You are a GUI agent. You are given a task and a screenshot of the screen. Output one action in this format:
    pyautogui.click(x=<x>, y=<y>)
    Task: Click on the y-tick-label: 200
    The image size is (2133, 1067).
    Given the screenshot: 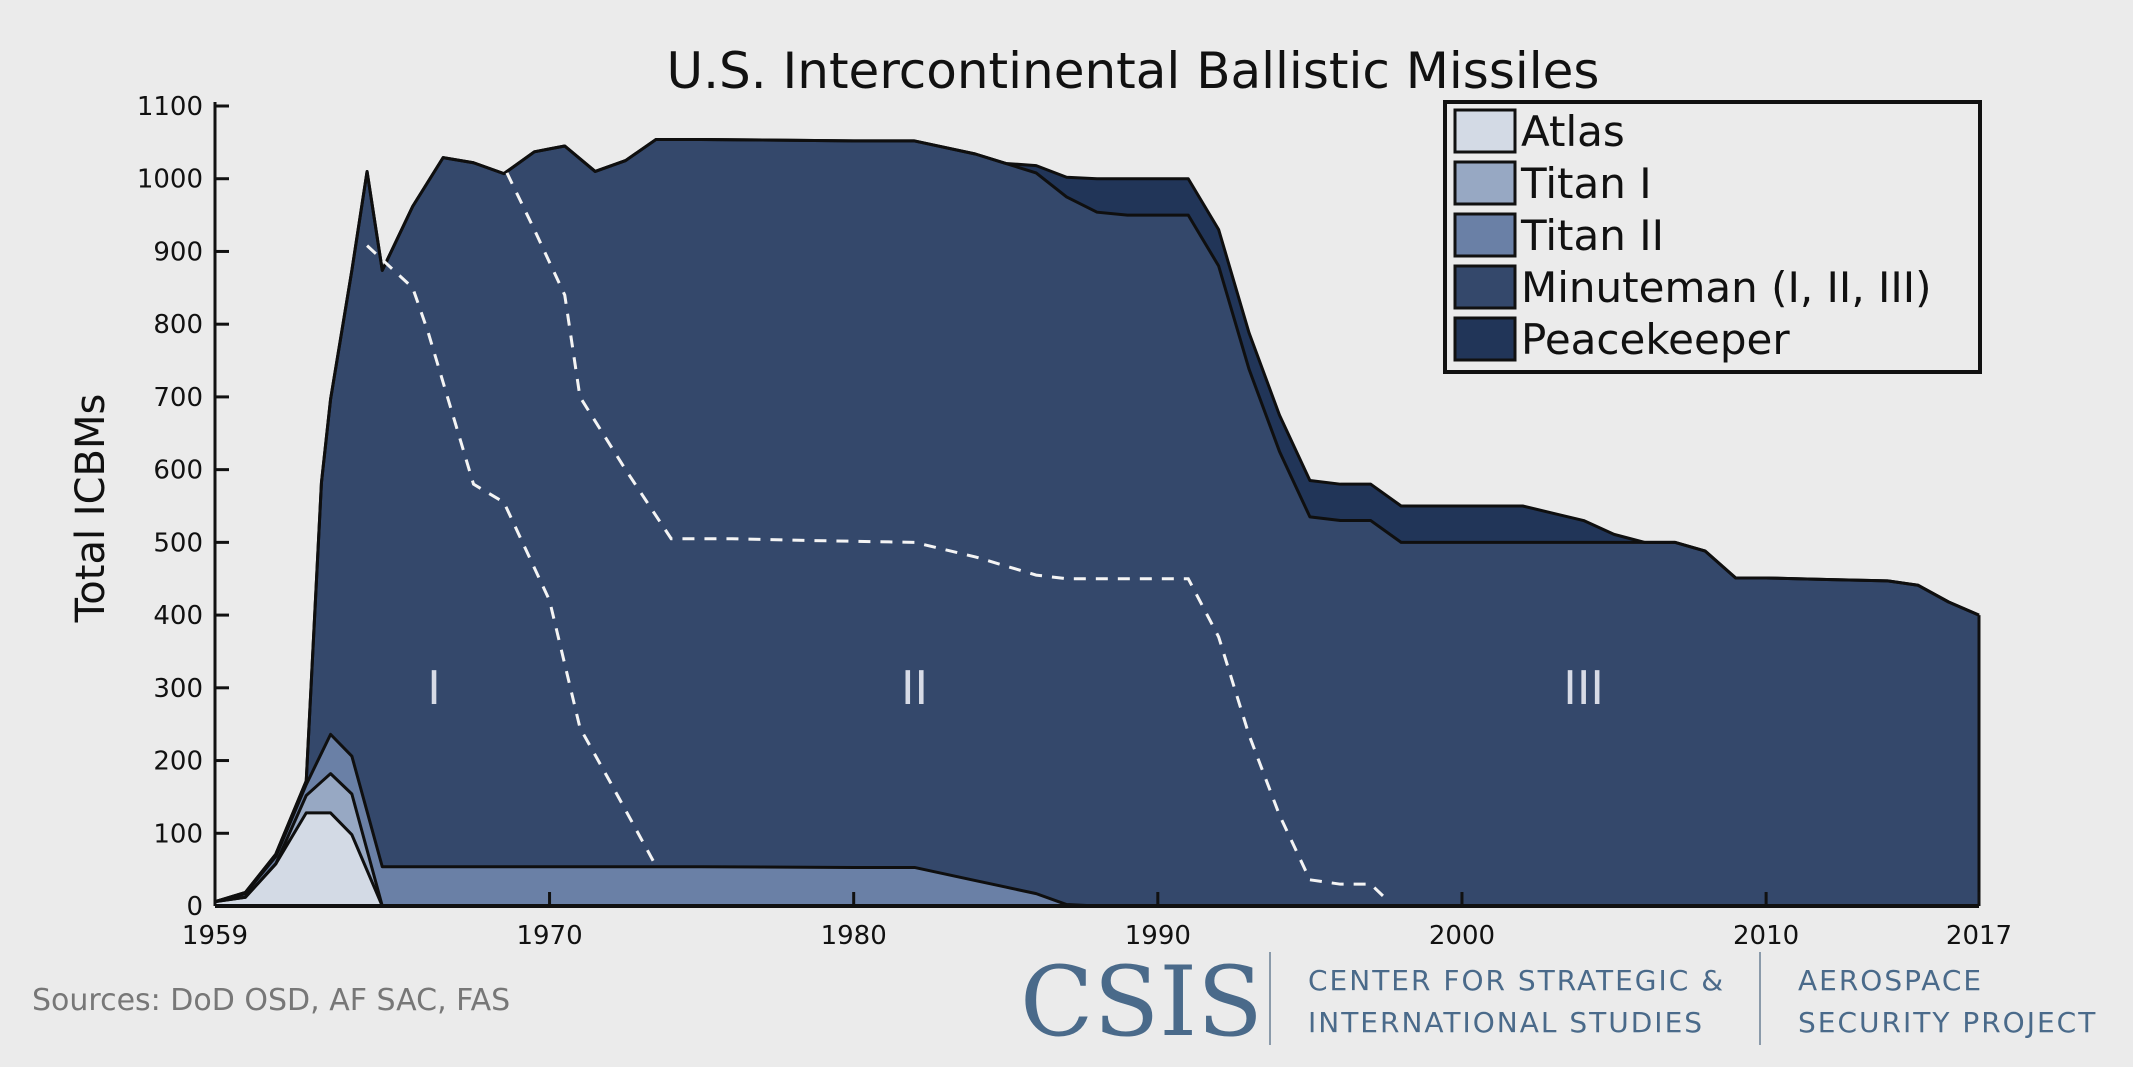 What is the action you would take?
    pyautogui.click(x=178, y=762)
    